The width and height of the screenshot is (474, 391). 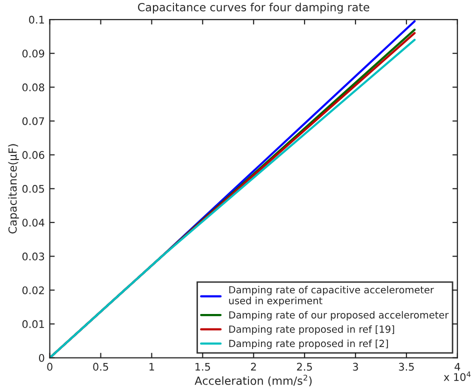 I want to click on legend-label: Damping rate proposed in ref [19], so click(x=311, y=330).